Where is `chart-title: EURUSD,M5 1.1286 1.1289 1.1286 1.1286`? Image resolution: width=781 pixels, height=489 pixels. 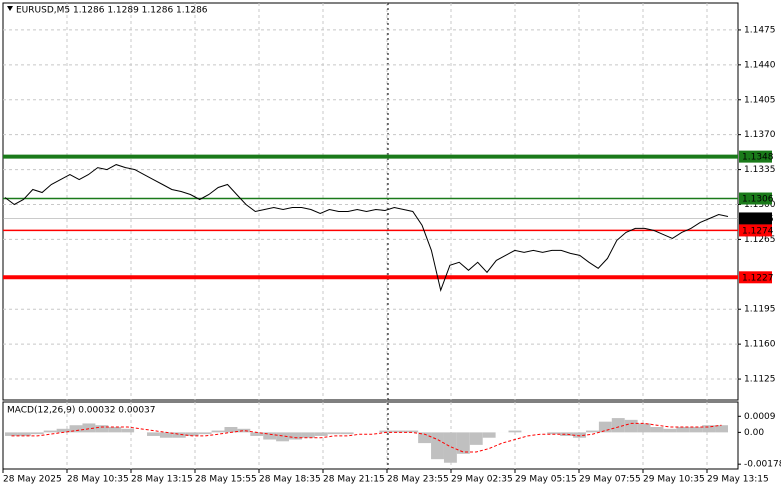 chart-title: EURUSD,M5 1.1286 1.1289 1.1286 1.1286 is located at coordinates (112, 11).